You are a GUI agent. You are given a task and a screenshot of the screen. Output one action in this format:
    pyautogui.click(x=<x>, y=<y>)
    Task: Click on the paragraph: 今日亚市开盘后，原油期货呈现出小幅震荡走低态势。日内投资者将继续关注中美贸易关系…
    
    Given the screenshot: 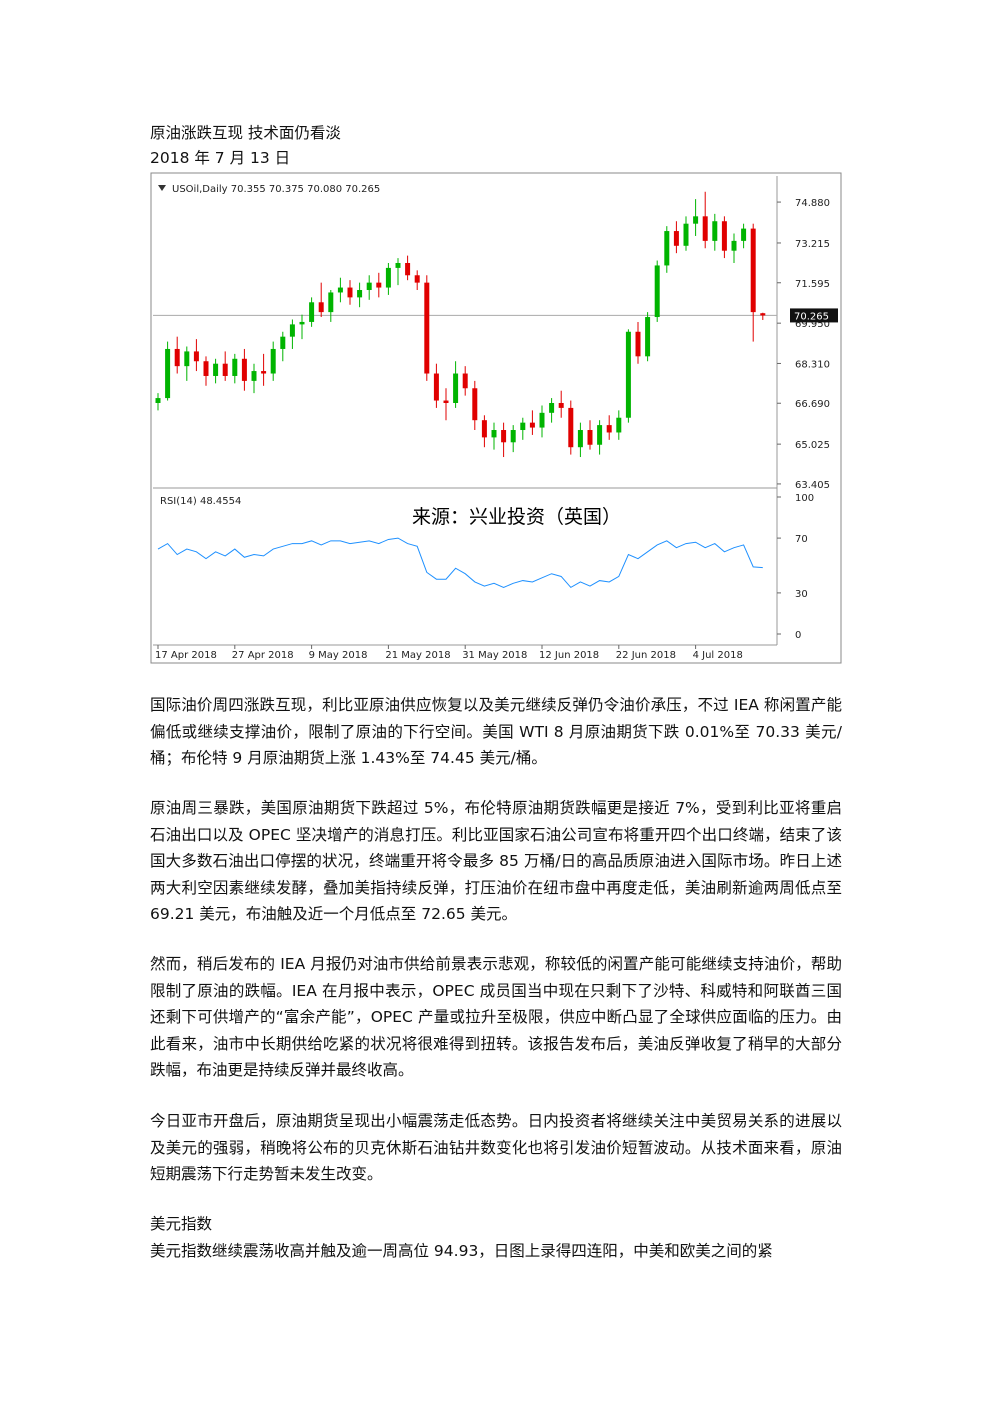 What is the action you would take?
    pyautogui.click(x=496, y=1147)
    